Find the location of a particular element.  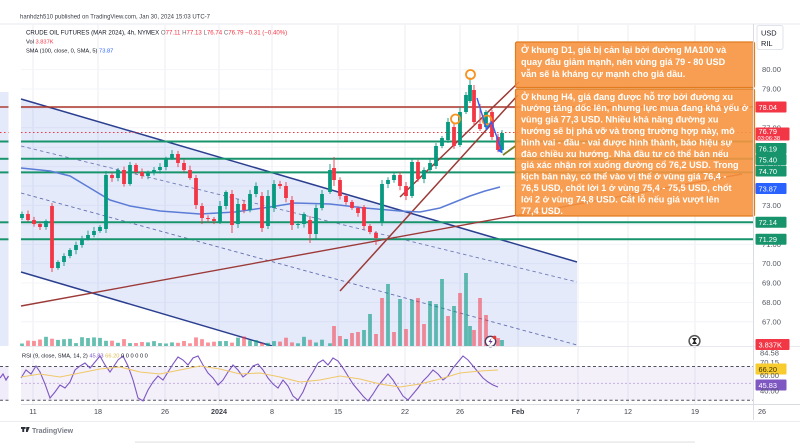

svg-text: 68.00 is located at coordinates (771, 302).